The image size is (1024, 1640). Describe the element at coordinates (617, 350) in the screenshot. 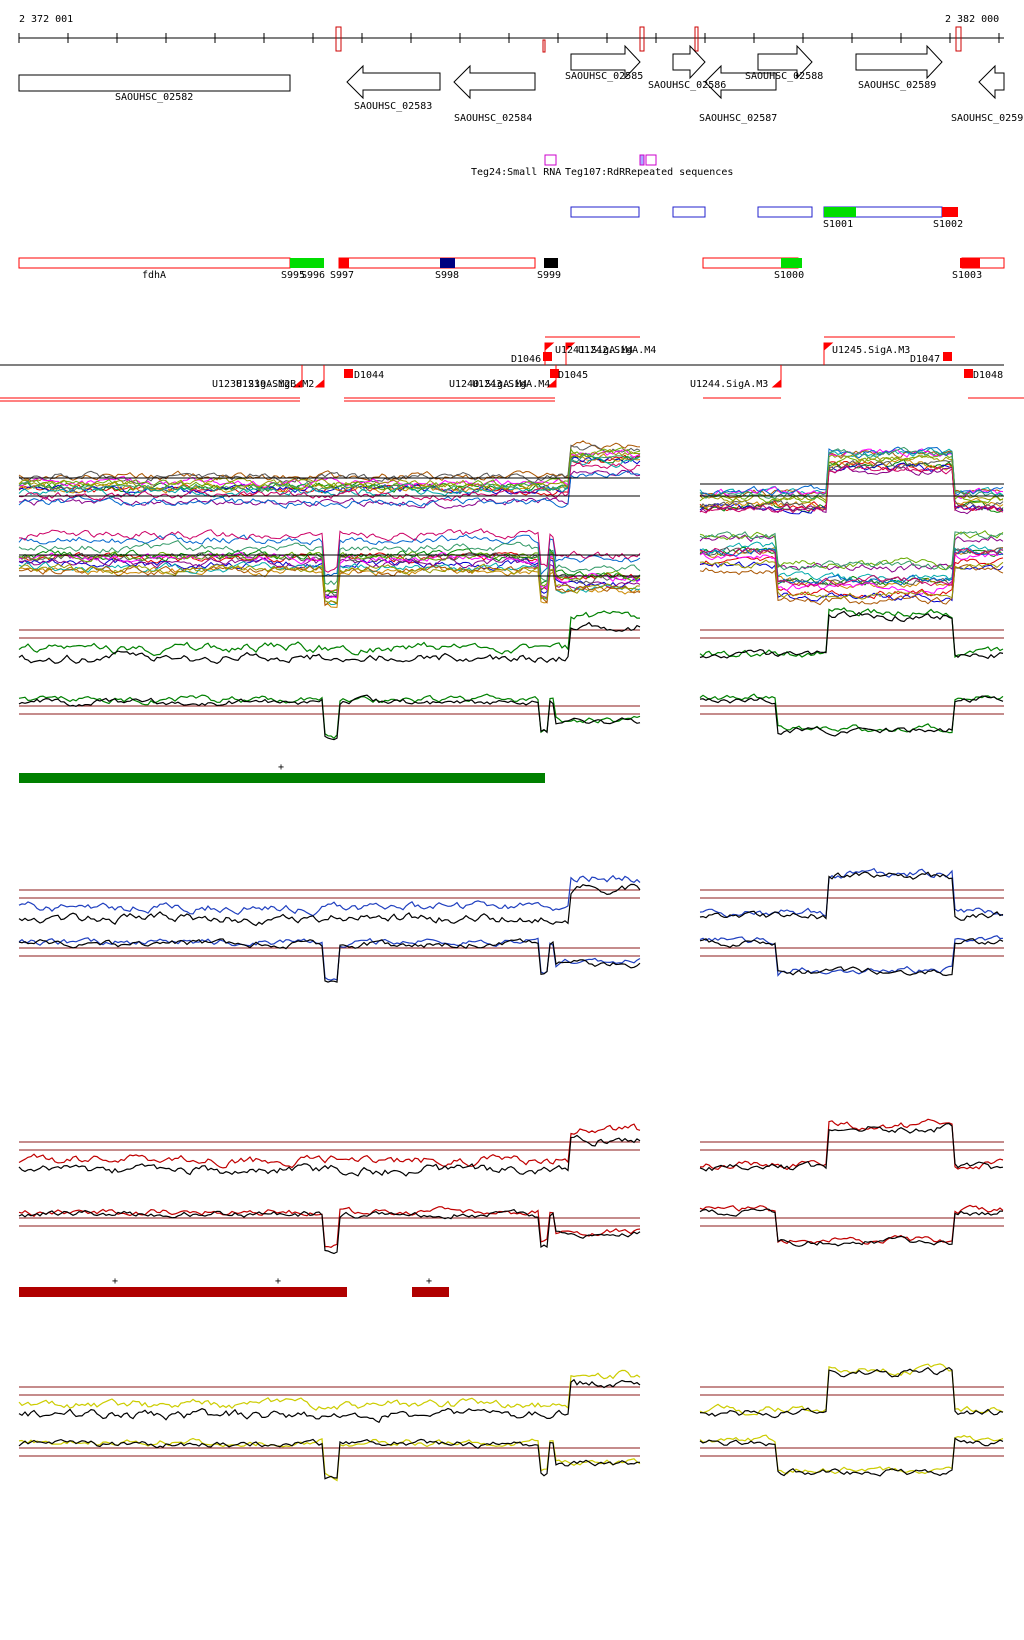

I see `promoter-label: U1242.SigA.M4` at that location.